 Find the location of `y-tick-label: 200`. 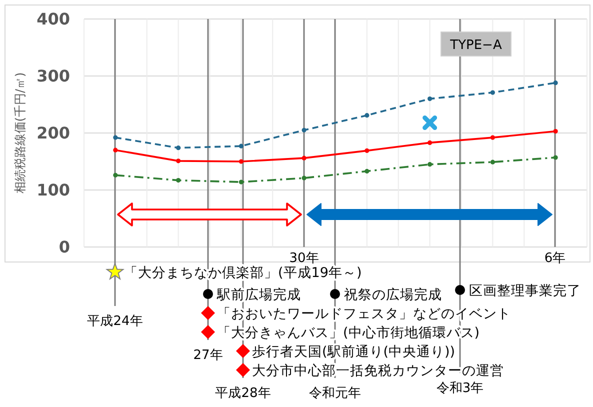

y-tick-label: 200 is located at coordinates (53, 133).